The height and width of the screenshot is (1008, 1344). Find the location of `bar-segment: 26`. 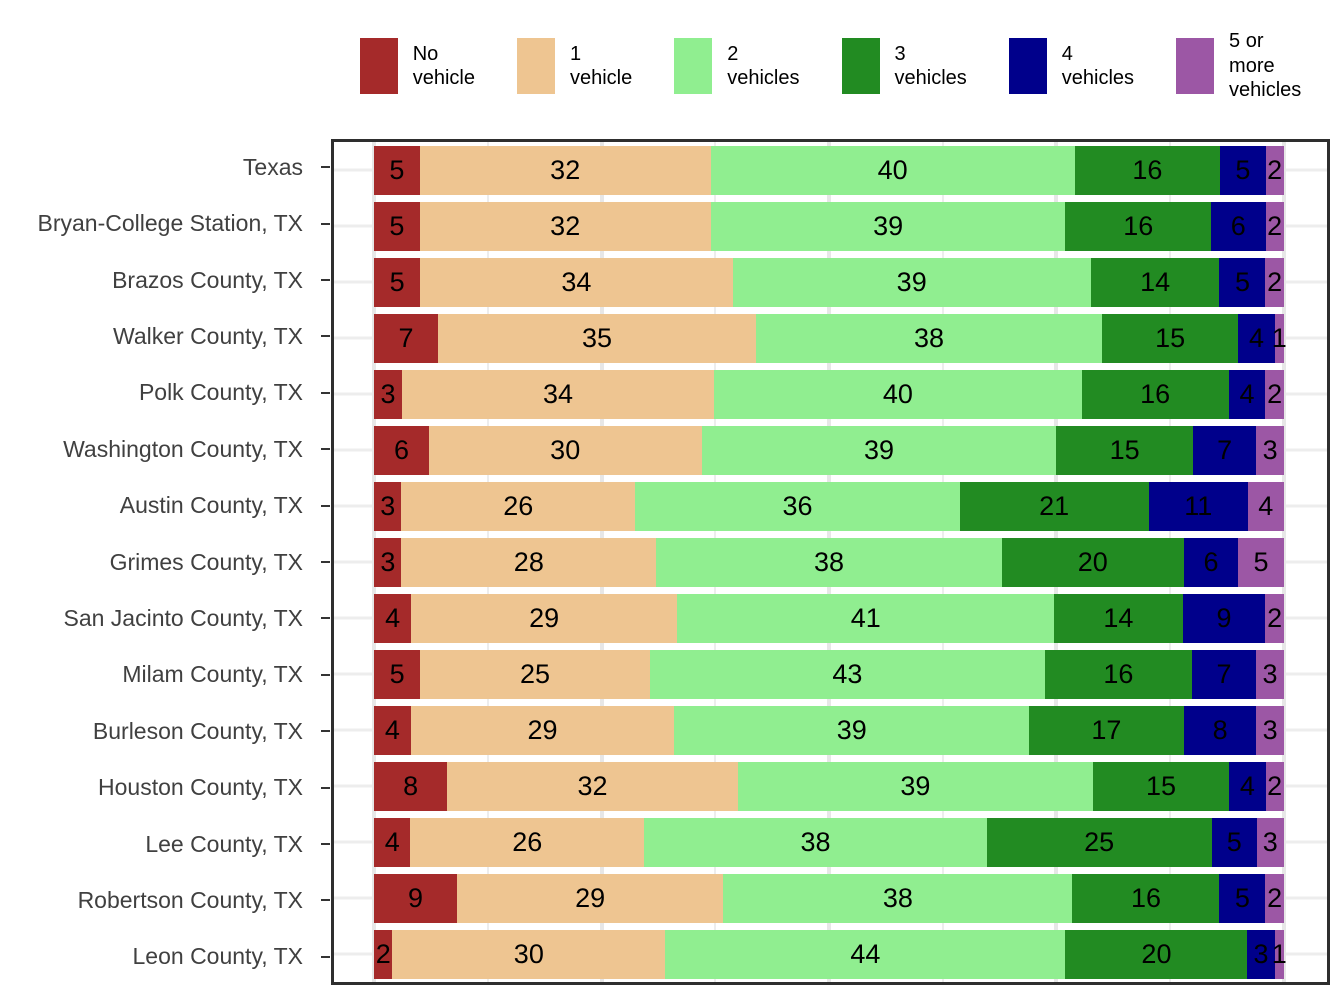

bar-segment: 26 is located at coordinates (527, 842).